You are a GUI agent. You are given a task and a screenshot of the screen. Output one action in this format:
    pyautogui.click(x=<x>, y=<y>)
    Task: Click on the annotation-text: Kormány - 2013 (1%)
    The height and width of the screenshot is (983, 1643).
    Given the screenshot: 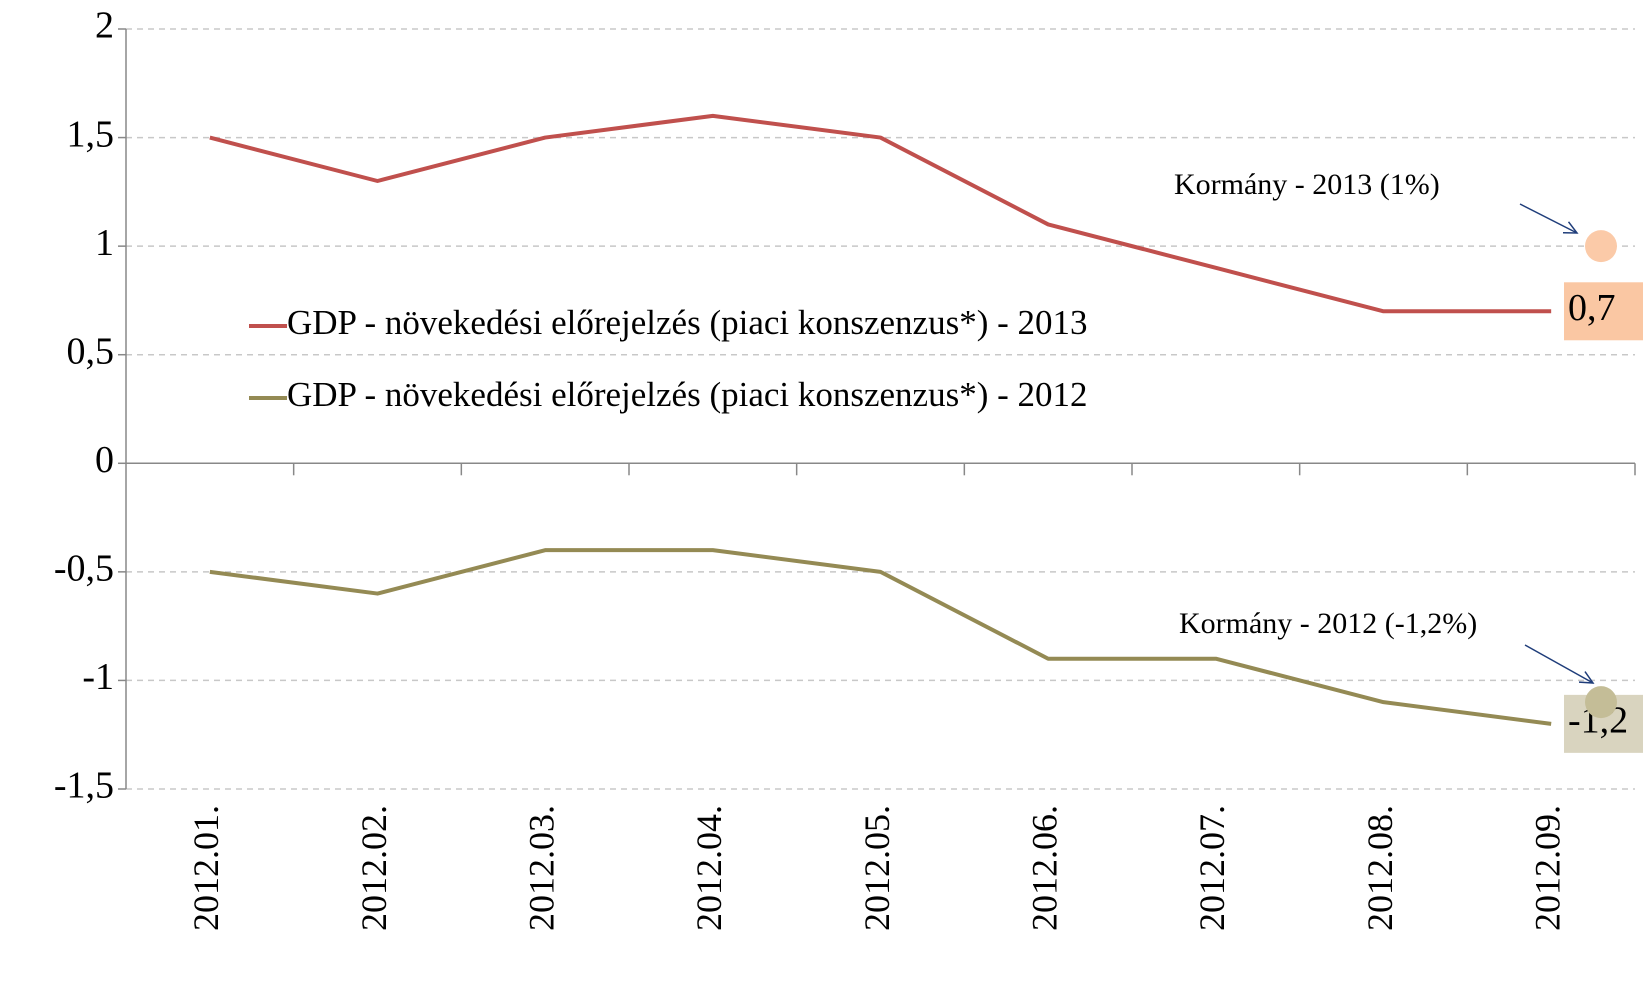 What is the action you would take?
    pyautogui.click(x=1307, y=184)
    